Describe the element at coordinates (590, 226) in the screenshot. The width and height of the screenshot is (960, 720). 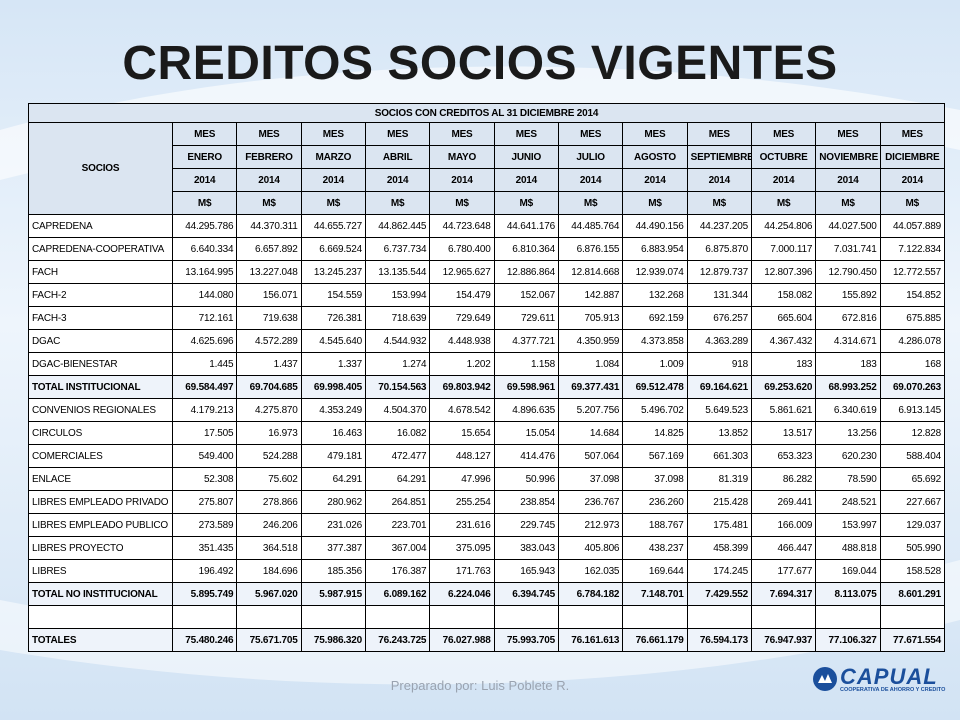
I see `cell: 44.485.764` at that location.